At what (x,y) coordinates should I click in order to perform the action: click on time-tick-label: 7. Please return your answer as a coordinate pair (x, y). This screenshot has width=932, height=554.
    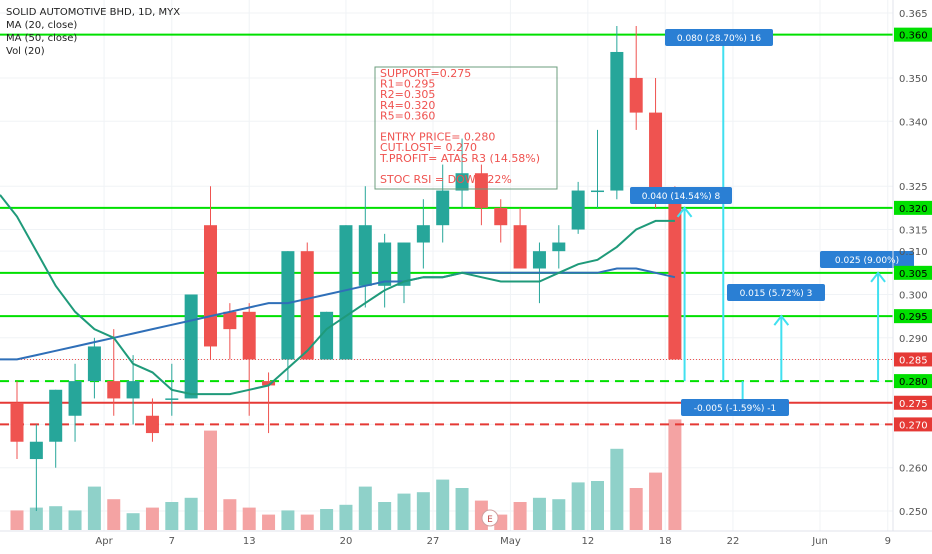
    Looking at the image, I should click on (172, 541).